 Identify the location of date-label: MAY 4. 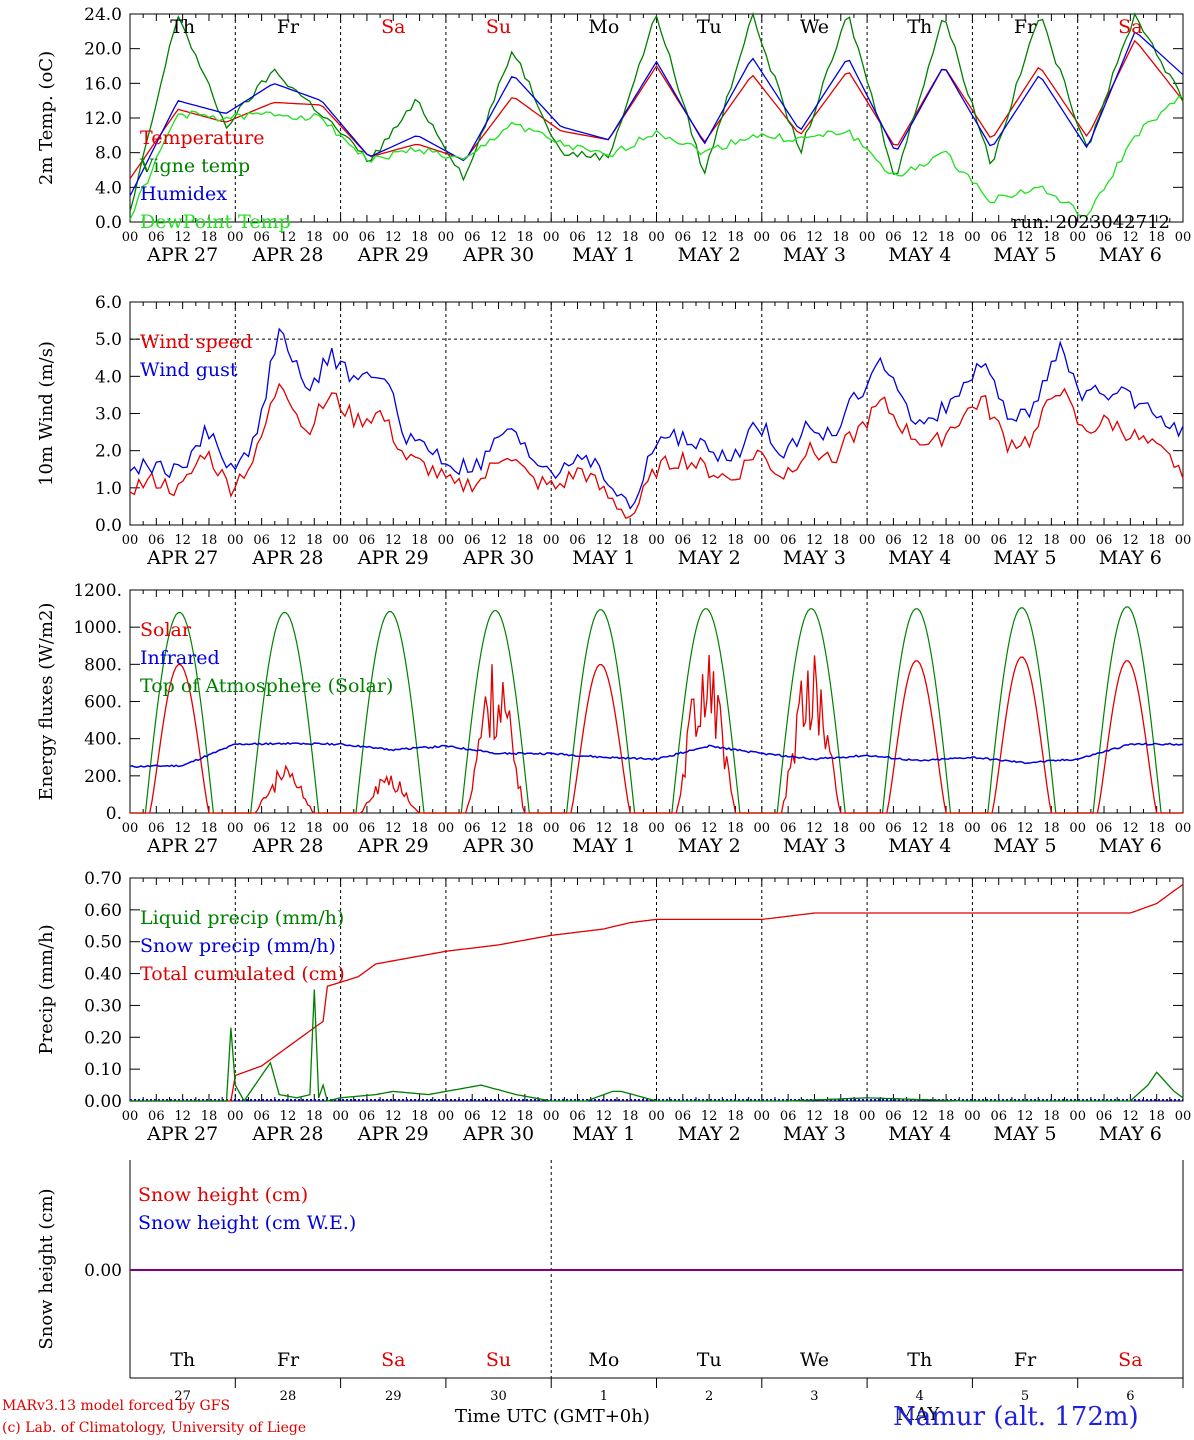
(919, 558).